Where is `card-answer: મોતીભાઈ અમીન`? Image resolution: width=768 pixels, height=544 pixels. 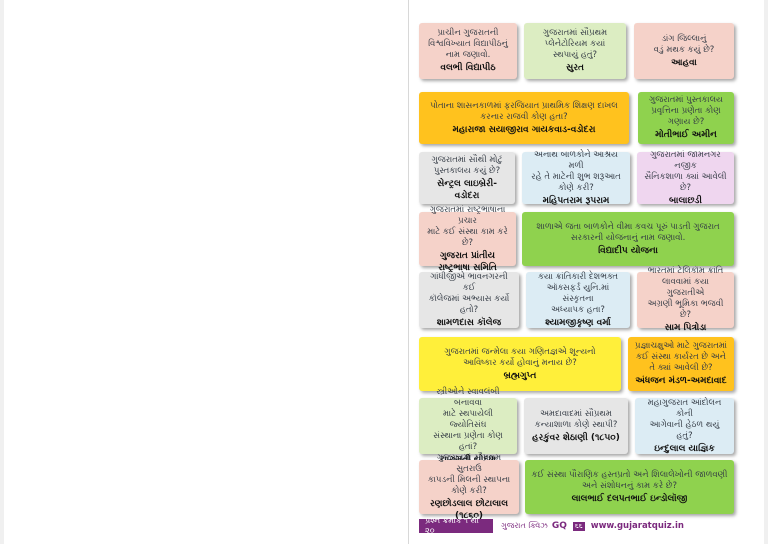
card-answer: મોતીભાઈ અમીન is located at coordinates (686, 135).